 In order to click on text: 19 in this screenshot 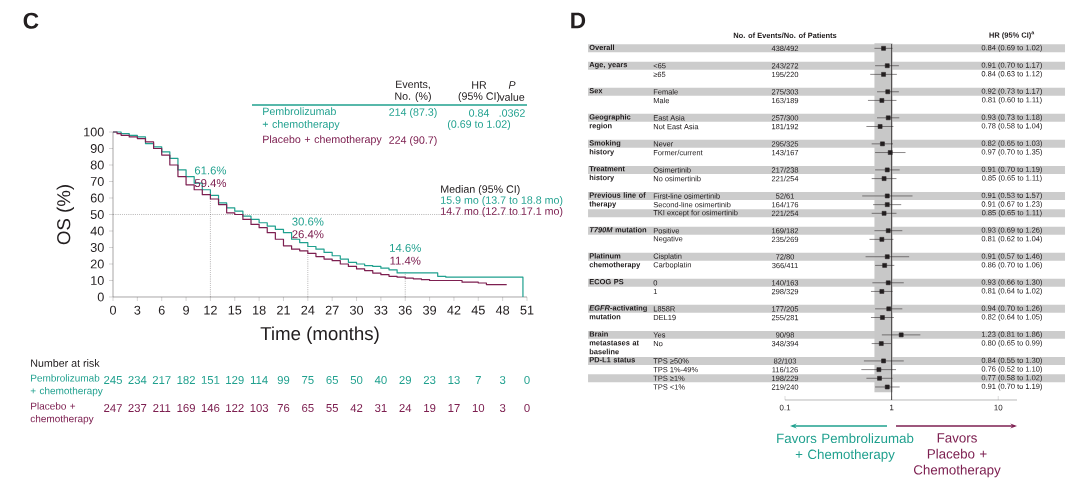, I will do `click(430, 408)`.